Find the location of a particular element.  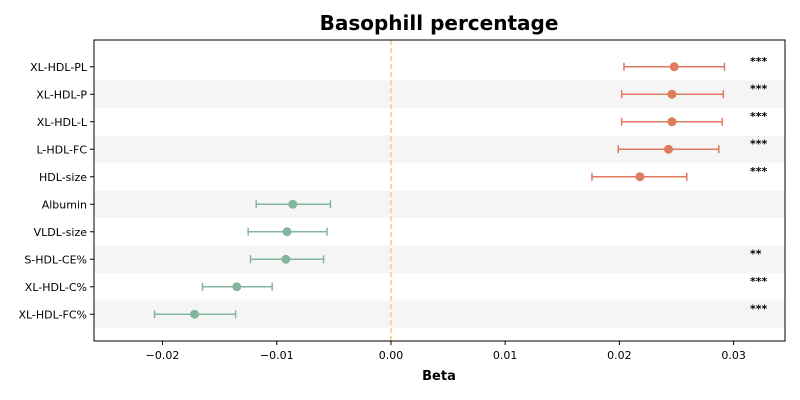

chart-title: Basophill percentage is located at coordinates (439, 23).